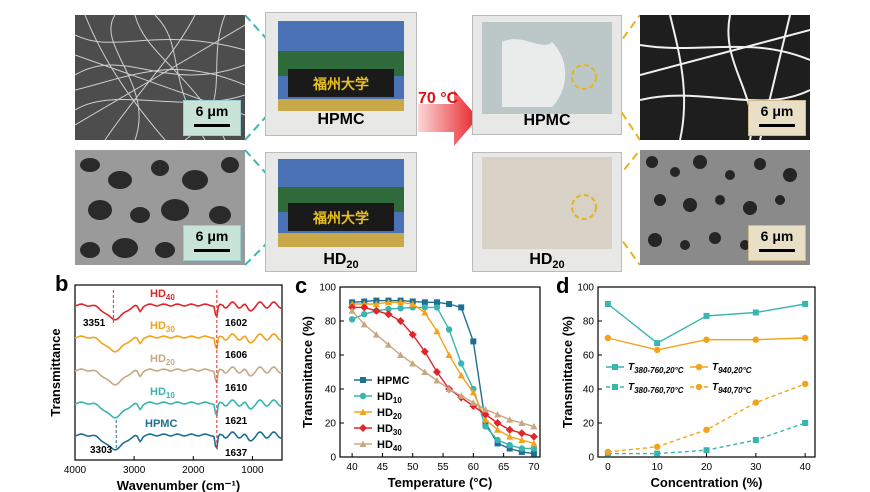 The image size is (870, 492). I want to click on vial-photo-hd20-20c: 福州大学 HD20, so click(341, 212).